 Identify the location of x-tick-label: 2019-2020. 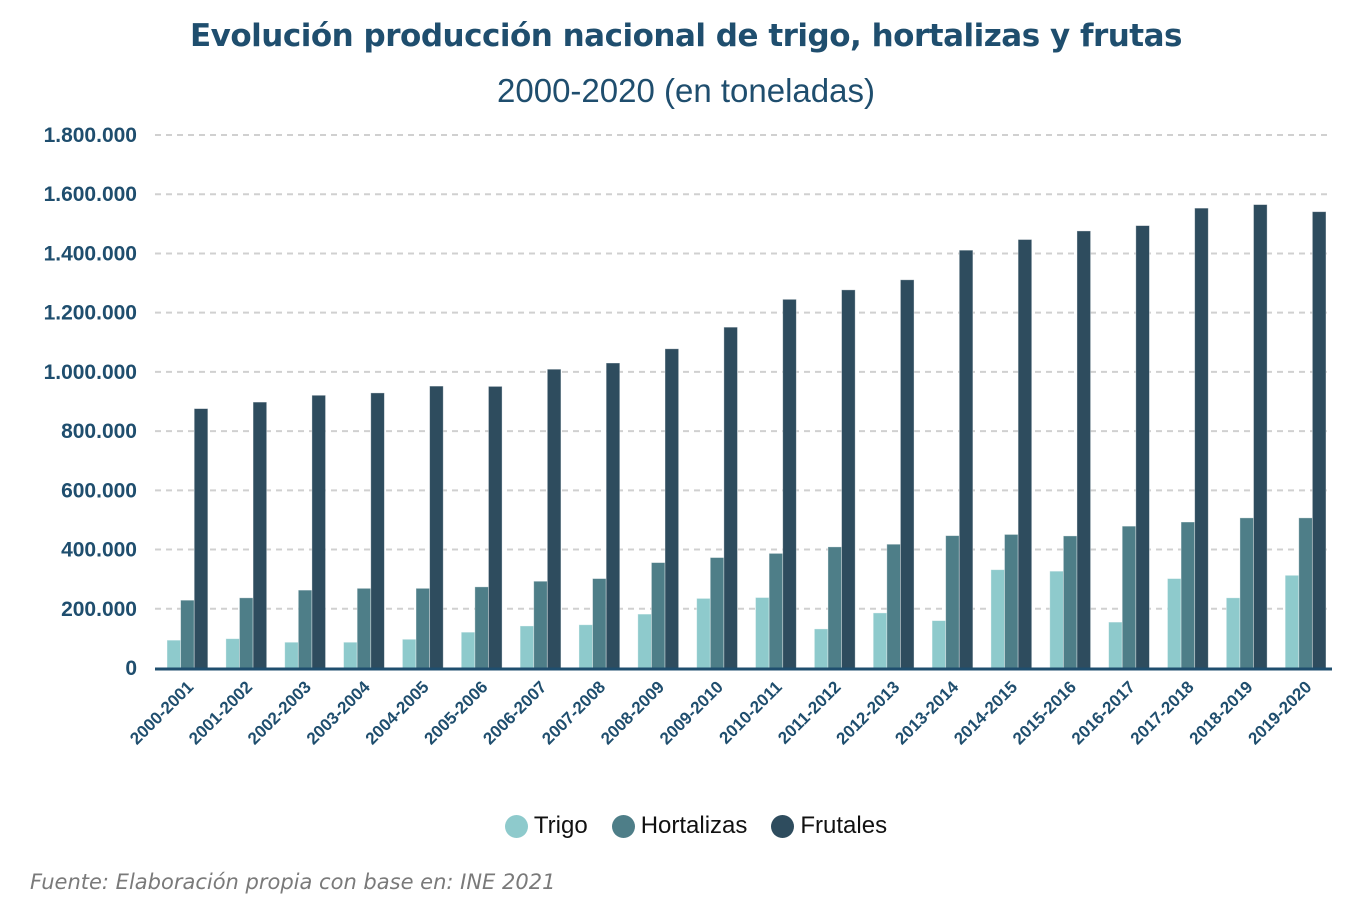
(1279, 712).